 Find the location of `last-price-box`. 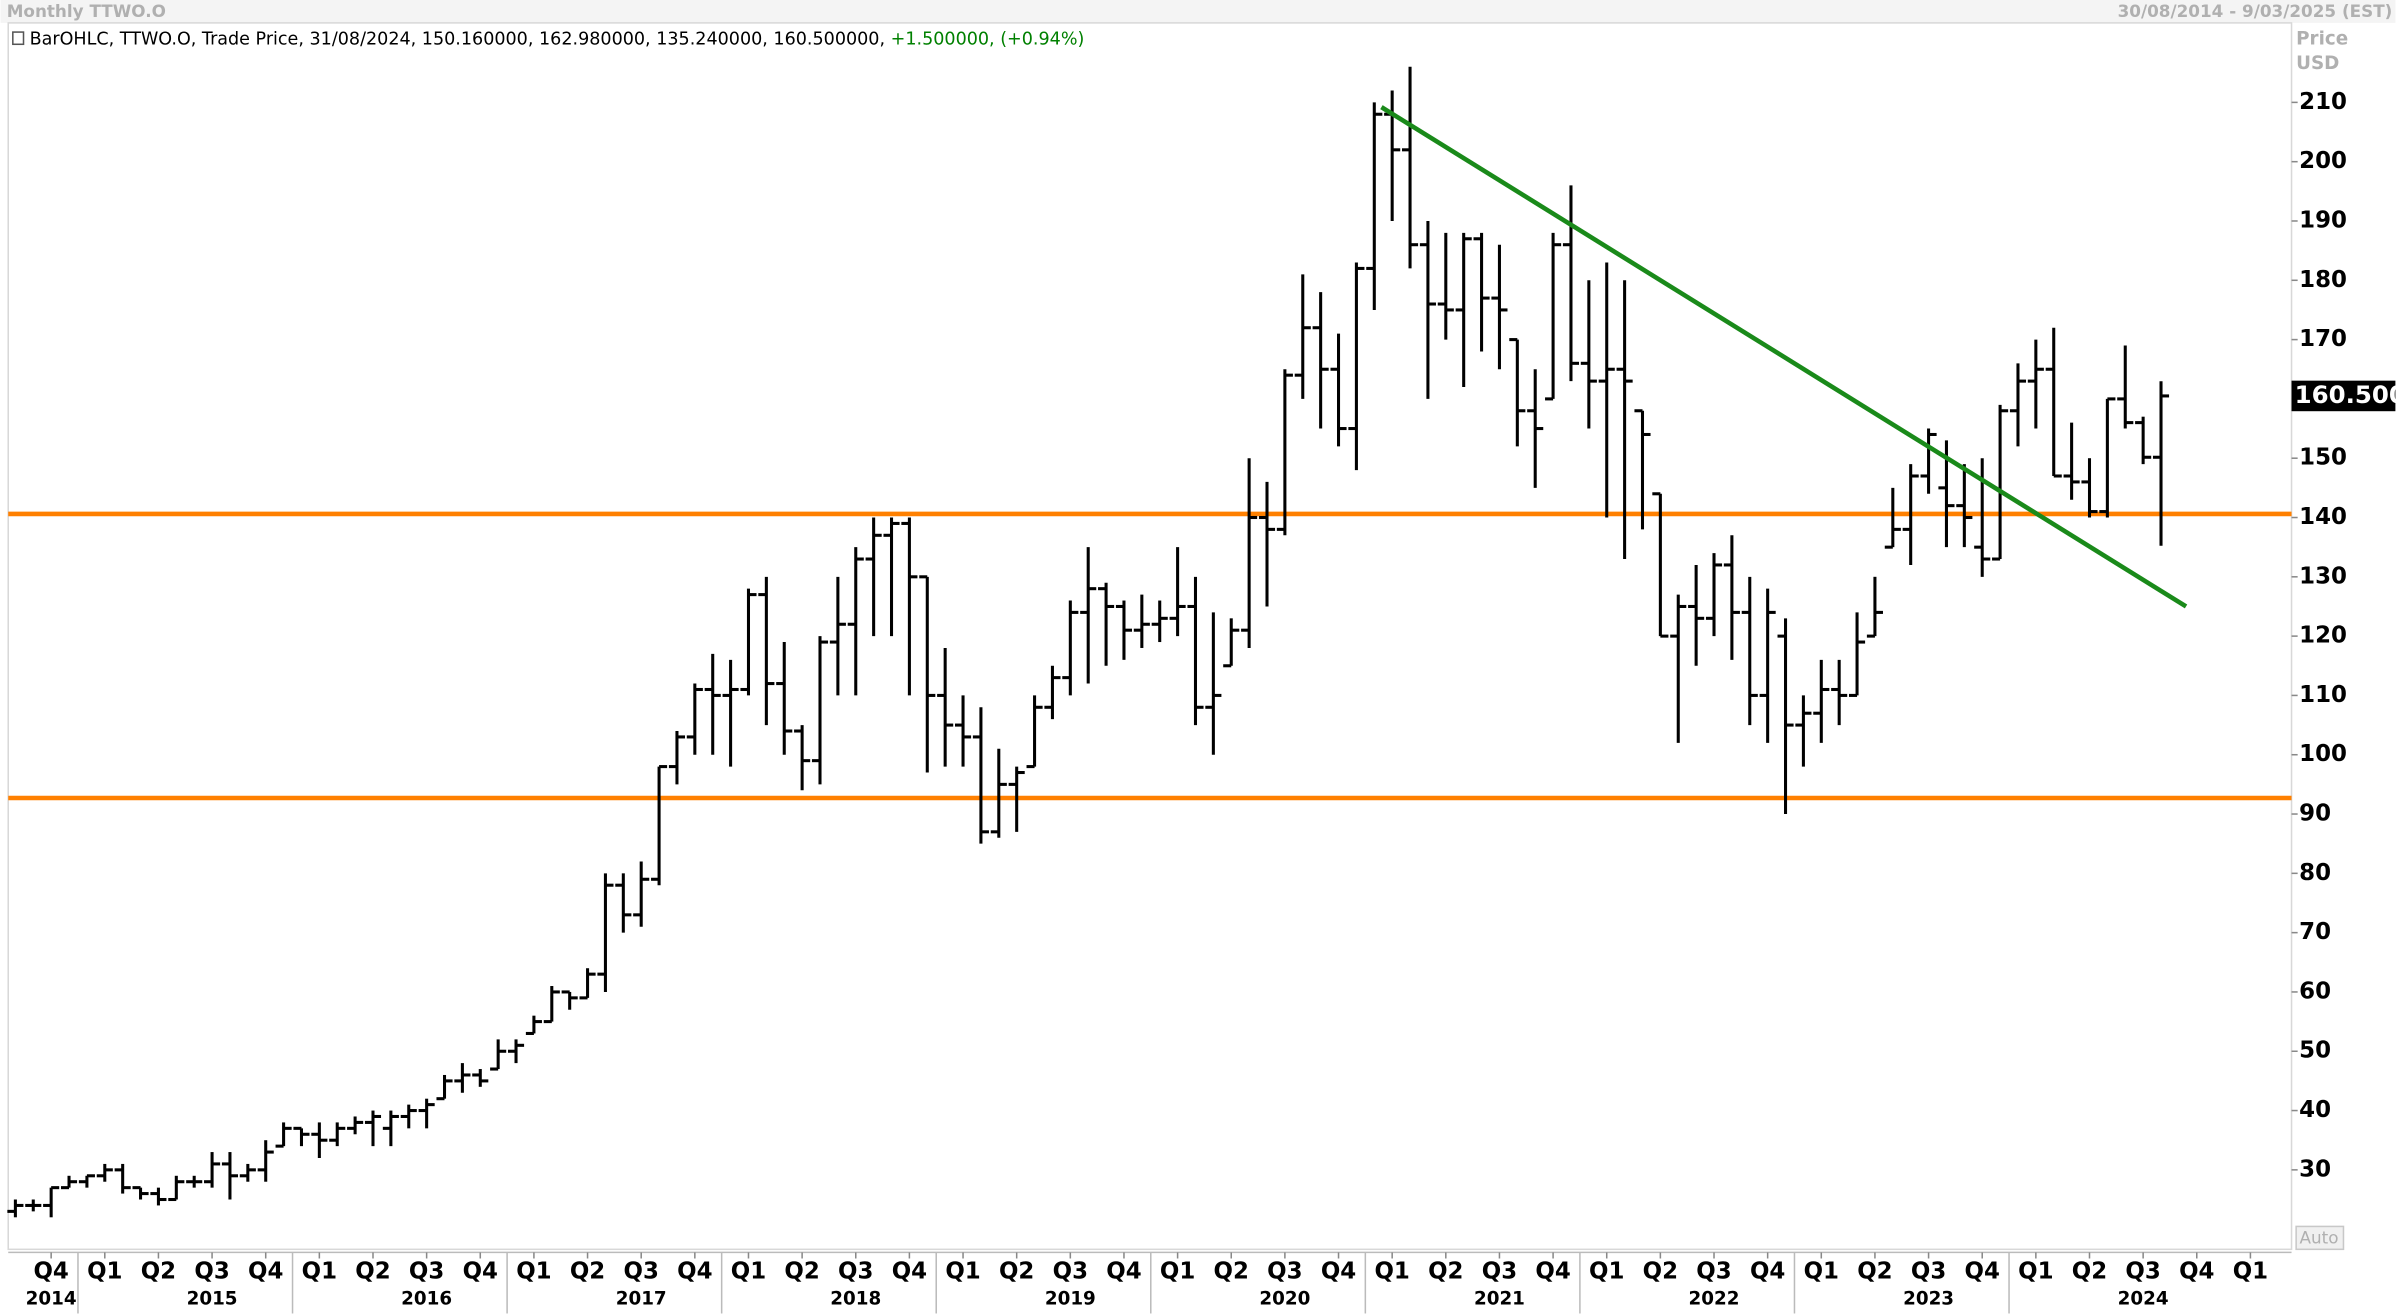

last-price-box is located at coordinates (2343, 396).